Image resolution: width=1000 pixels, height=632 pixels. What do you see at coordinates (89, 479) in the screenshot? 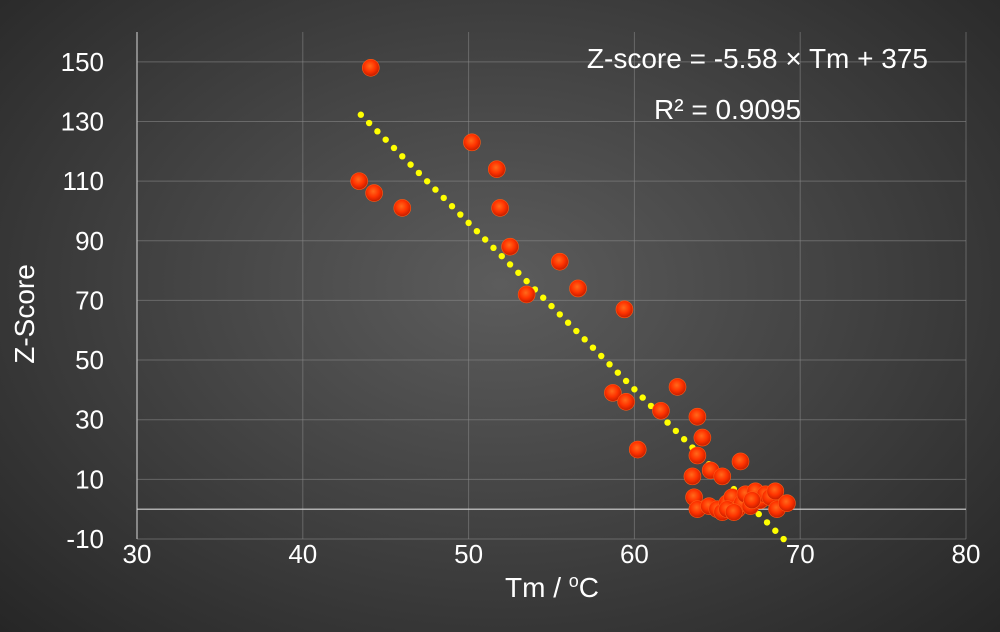
I see `y-tick-label: 10` at bounding box center [89, 479].